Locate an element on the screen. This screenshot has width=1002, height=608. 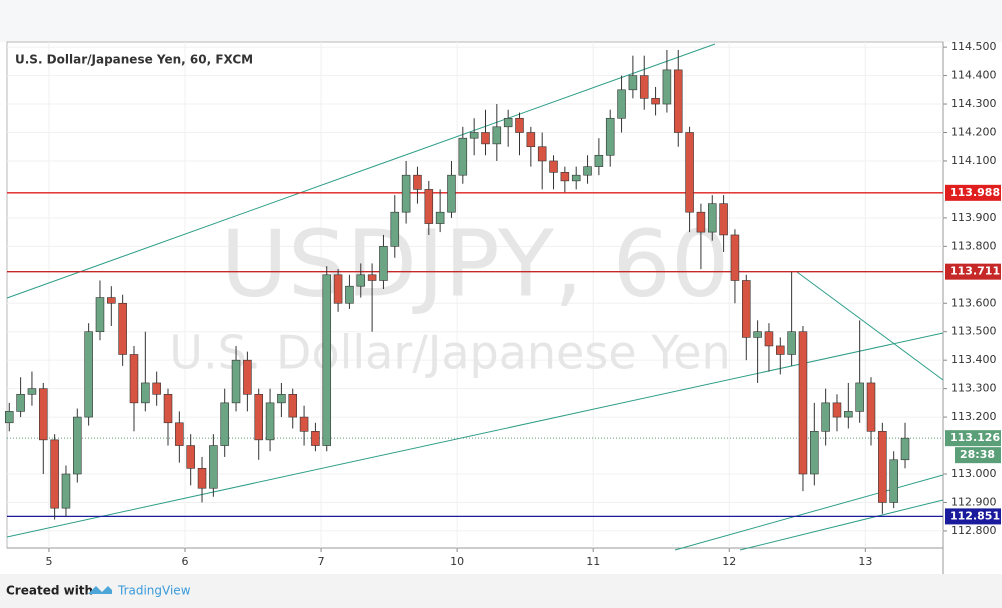
level-label: 113.988 is located at coordinates (975, 192).